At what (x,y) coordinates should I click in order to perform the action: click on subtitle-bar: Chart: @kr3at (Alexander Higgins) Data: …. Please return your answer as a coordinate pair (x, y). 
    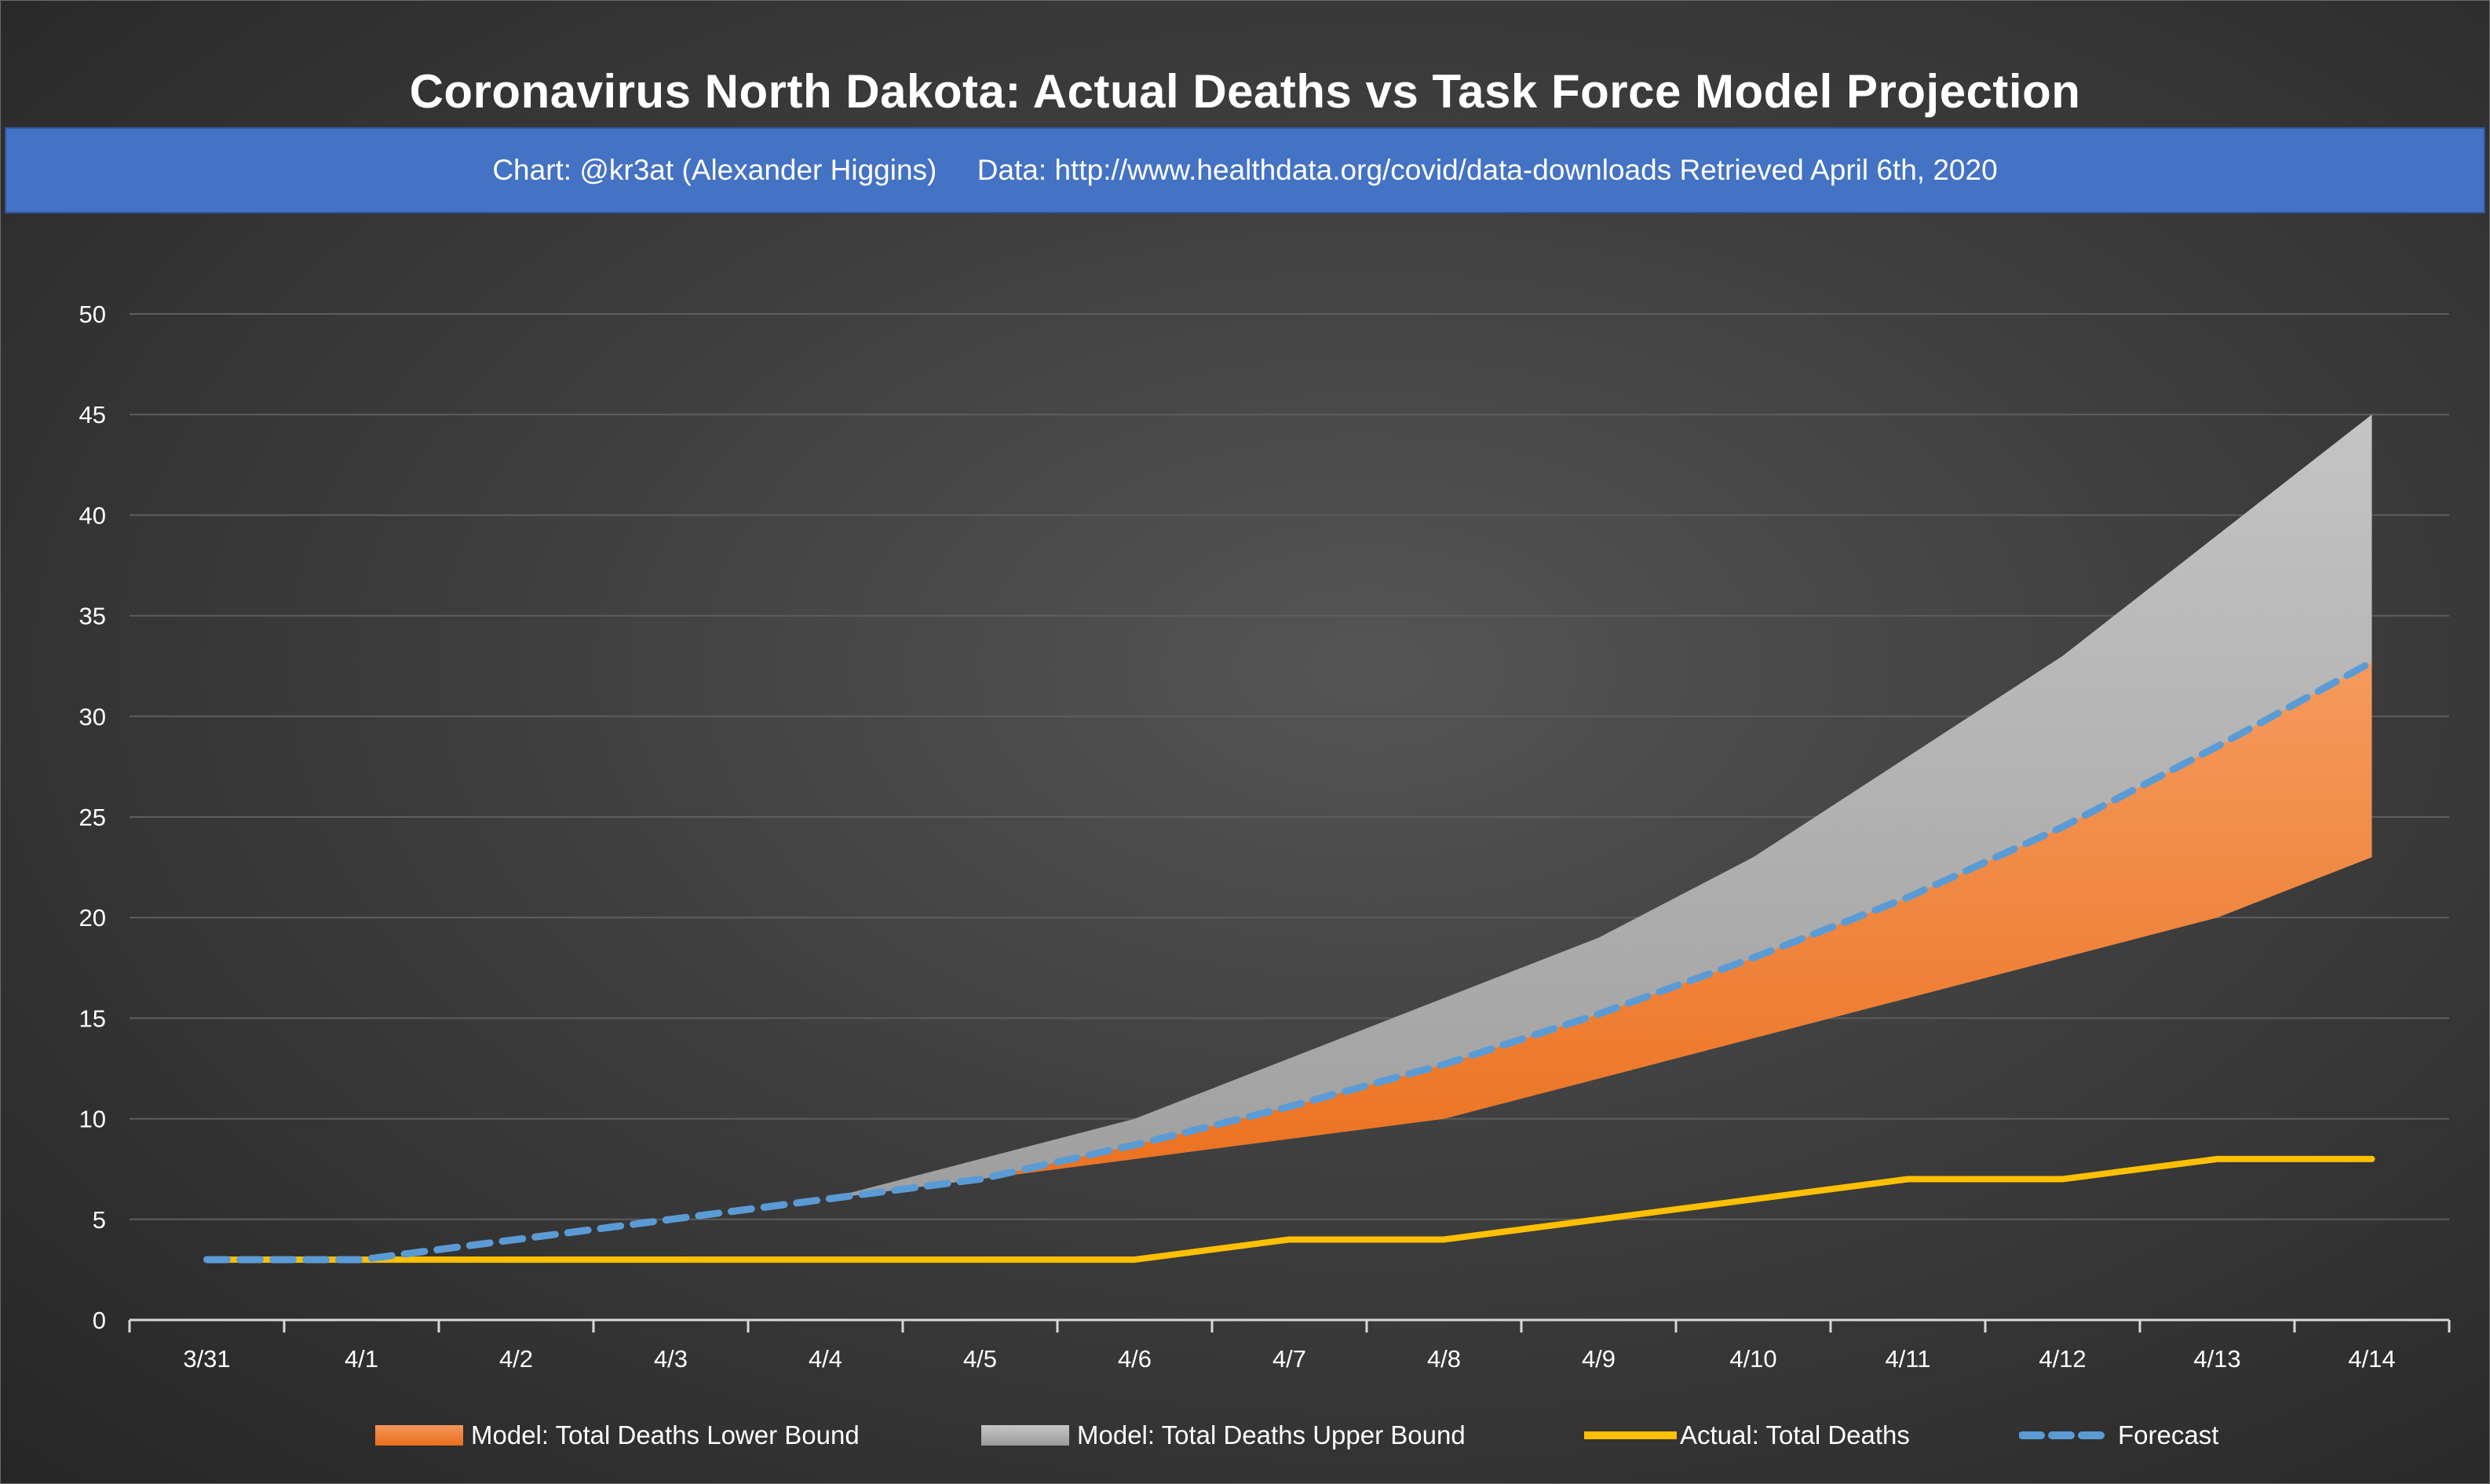
    Looking at the image, I should click on (1245, 170).